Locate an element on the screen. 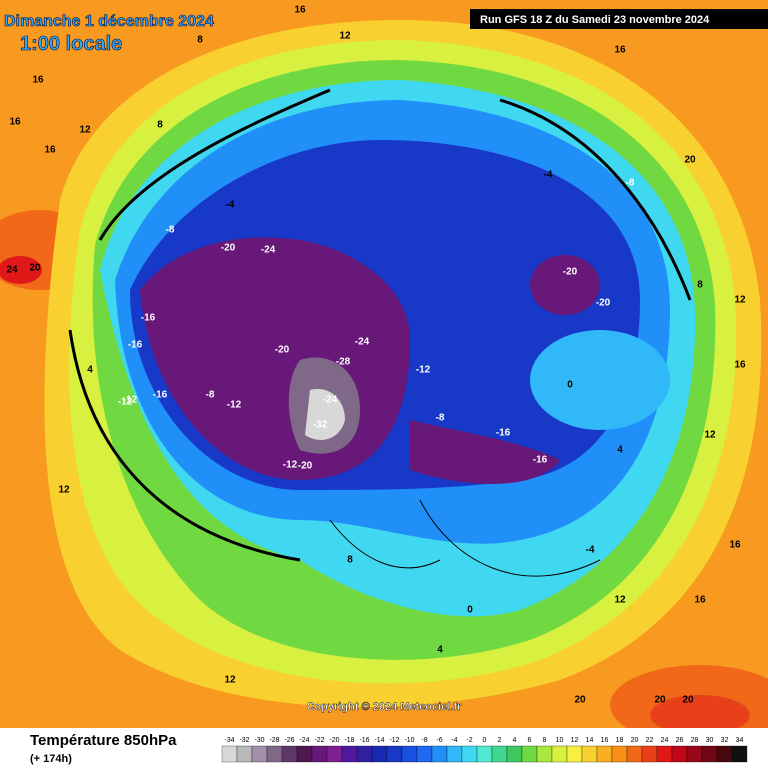 The width and height of the screenshot is (768, 768). map-date: Dimanche 1 décembre 2024 is located at coordinates (109, 21).